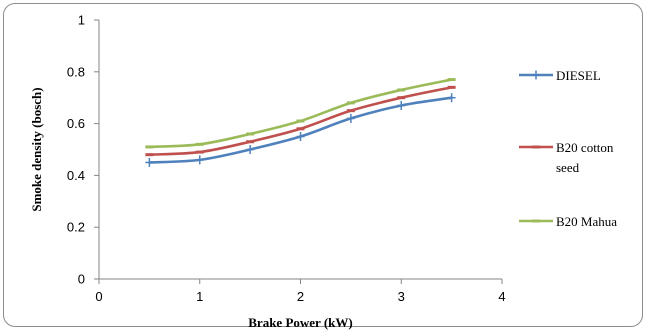 The image size is (648, 332). I want to click on y-tick-label: 0, so click(81, 279).